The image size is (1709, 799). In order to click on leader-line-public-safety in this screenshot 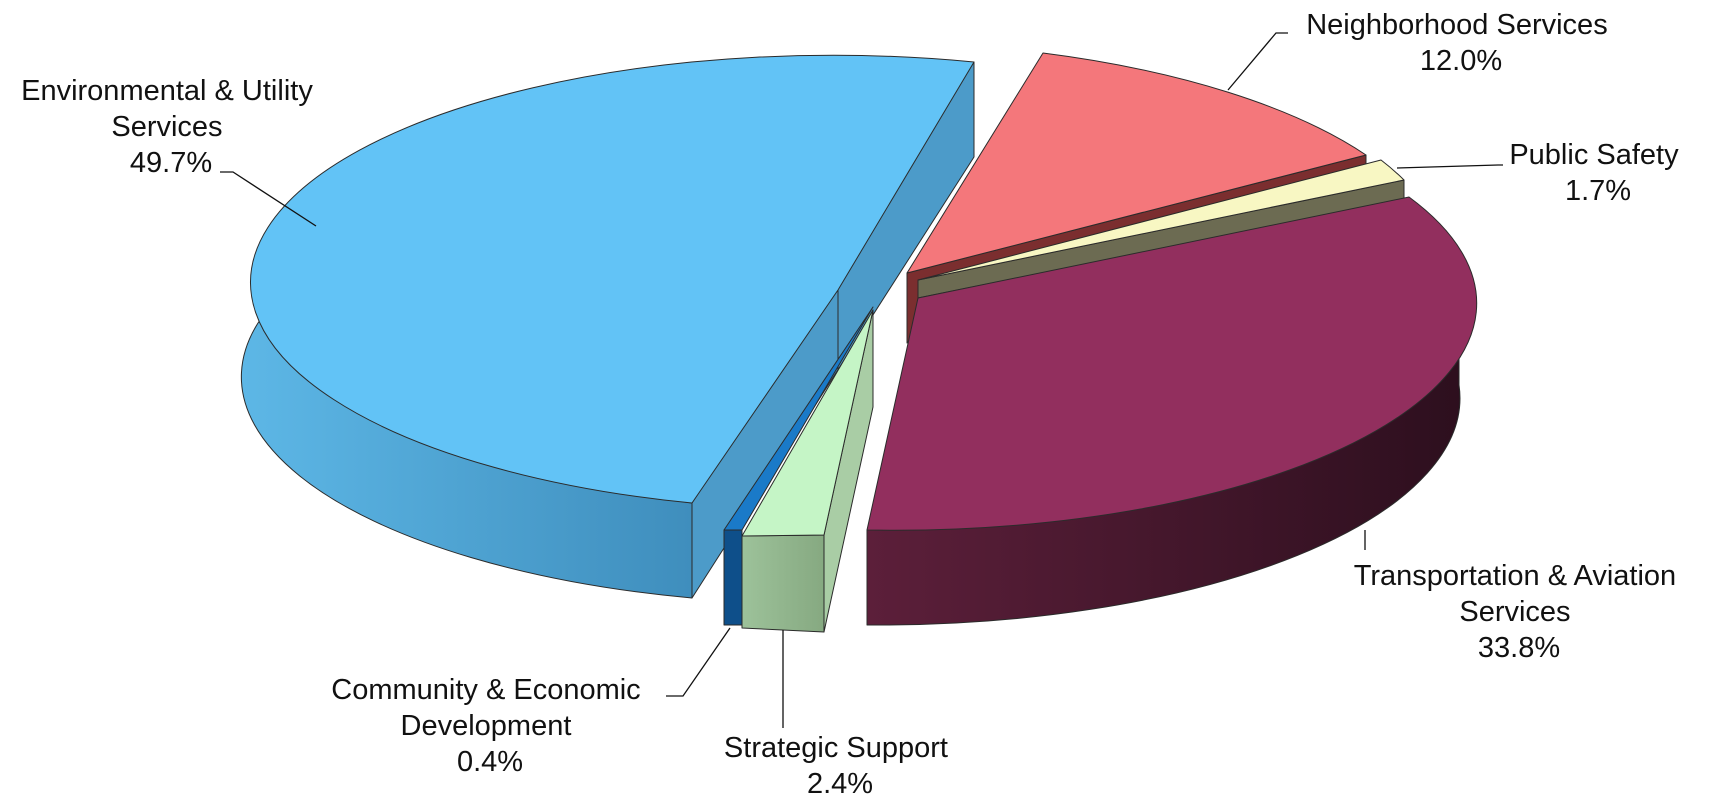, I will do `click(1449, 166)`.